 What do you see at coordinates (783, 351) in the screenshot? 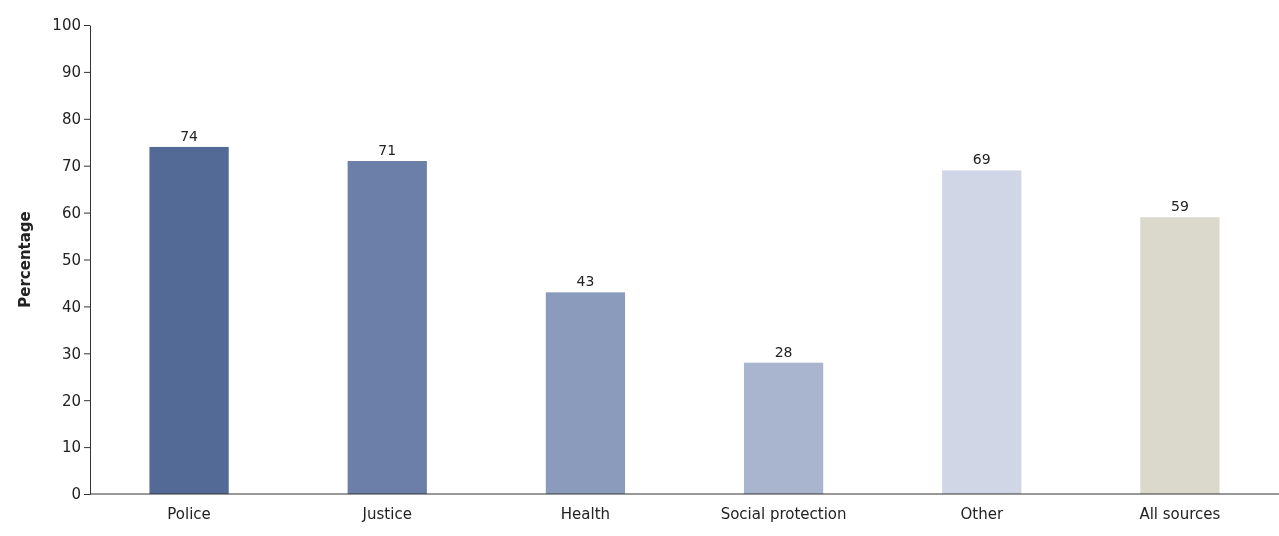
I see `data-label: 28` at bounding box center [783, 351].